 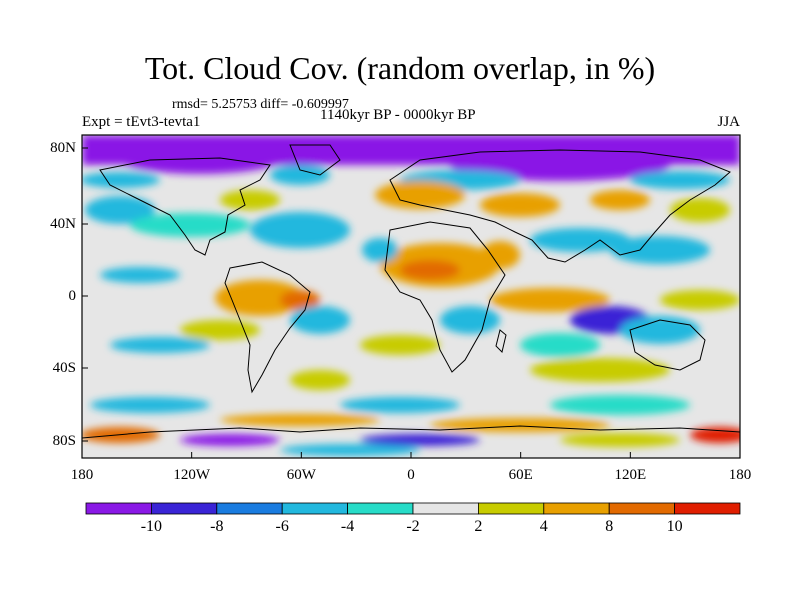 I want to click on rmsd-diff-stats: rmsd= 5.25753 diff= -0.609997, so click(x=260, y=104).